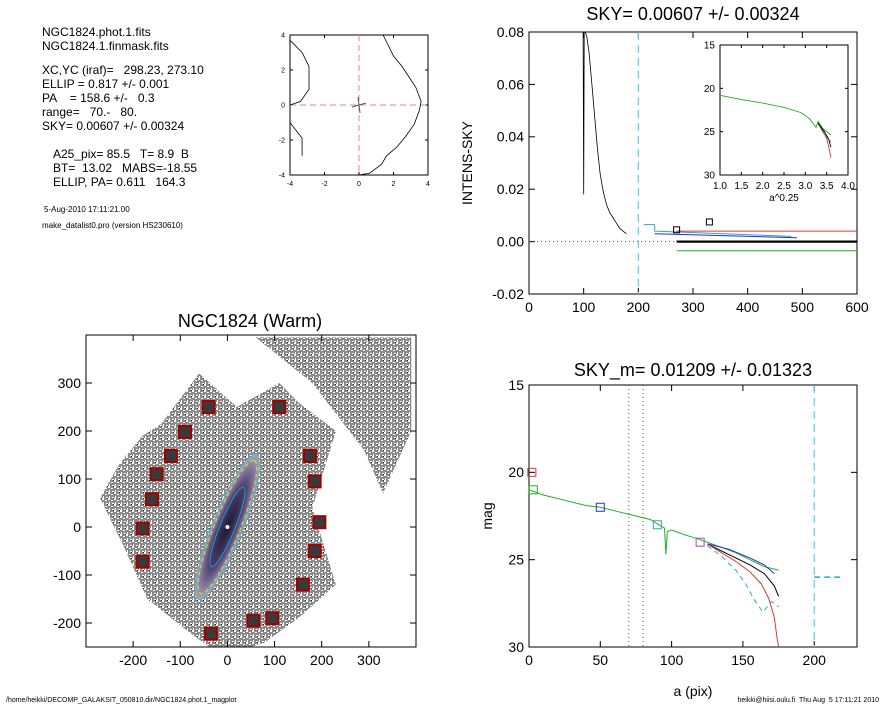 This screenshot has height=708, width=885. What do you see at coordinates (693, 307) in the screenshot?
I see `sky-xtick-label: 300` at bounding box center [693, 307].